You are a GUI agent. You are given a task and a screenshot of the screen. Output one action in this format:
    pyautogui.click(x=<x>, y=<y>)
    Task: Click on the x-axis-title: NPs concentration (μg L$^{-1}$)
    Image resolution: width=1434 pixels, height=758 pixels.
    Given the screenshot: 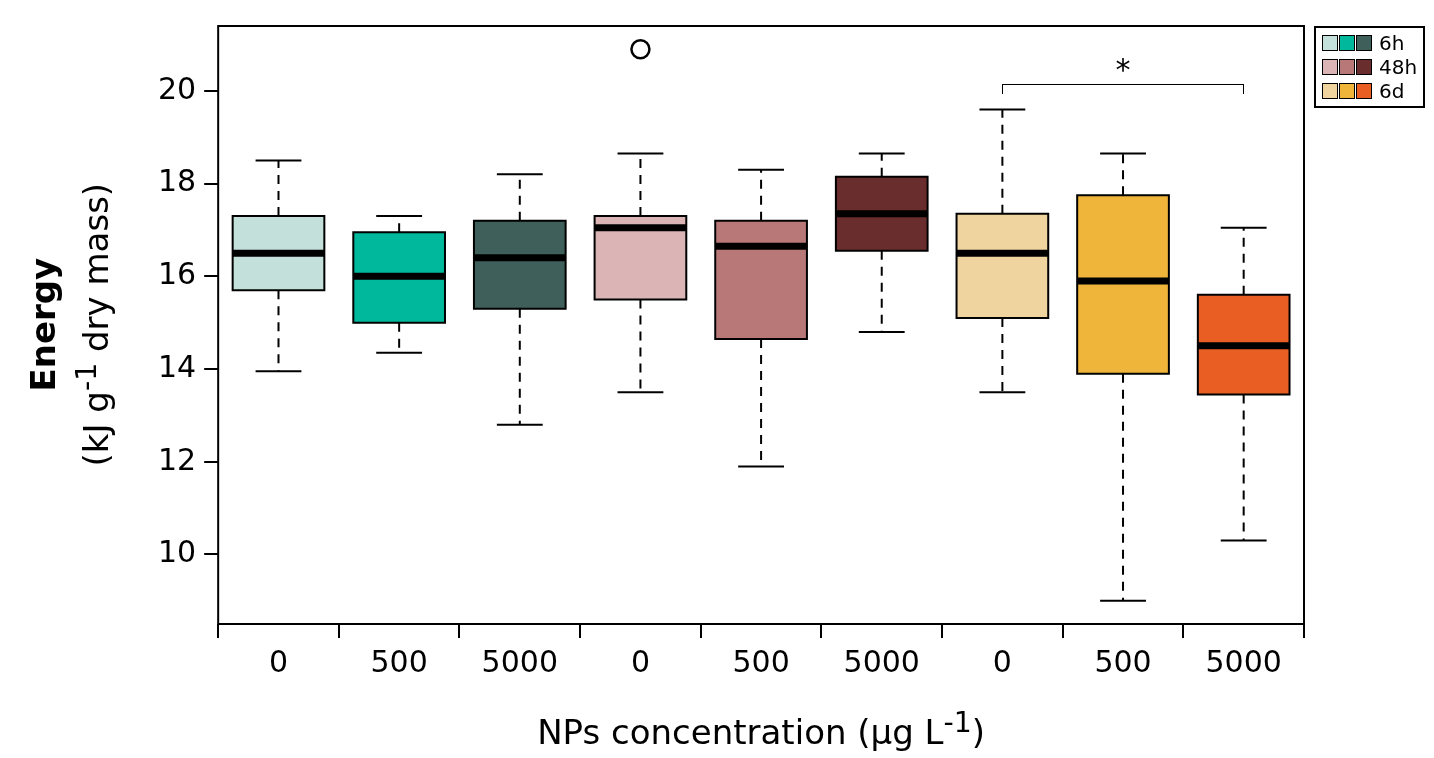 What is the action you would take?
    pyautogui.click(x=761, y=729)
    